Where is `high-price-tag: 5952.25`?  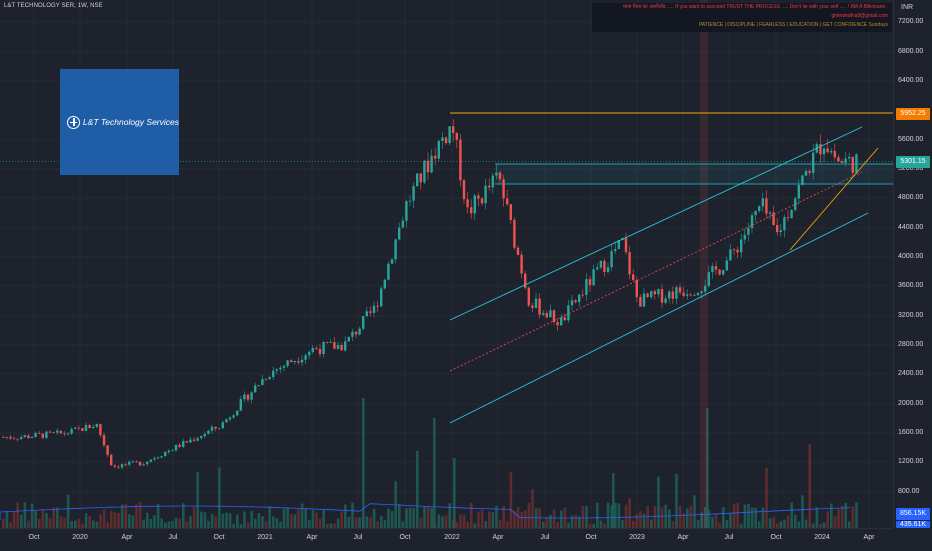 high-price-tag: 5952.25 is located at coordinates (913, 114).